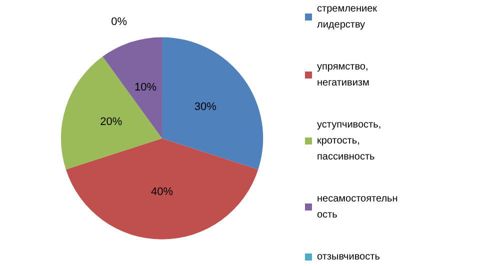 This screenshot has height=266, width=491. Describe the element at coordinates (348, 257) in the screenshot. I see `legend-label: отзывчивость` at that location.